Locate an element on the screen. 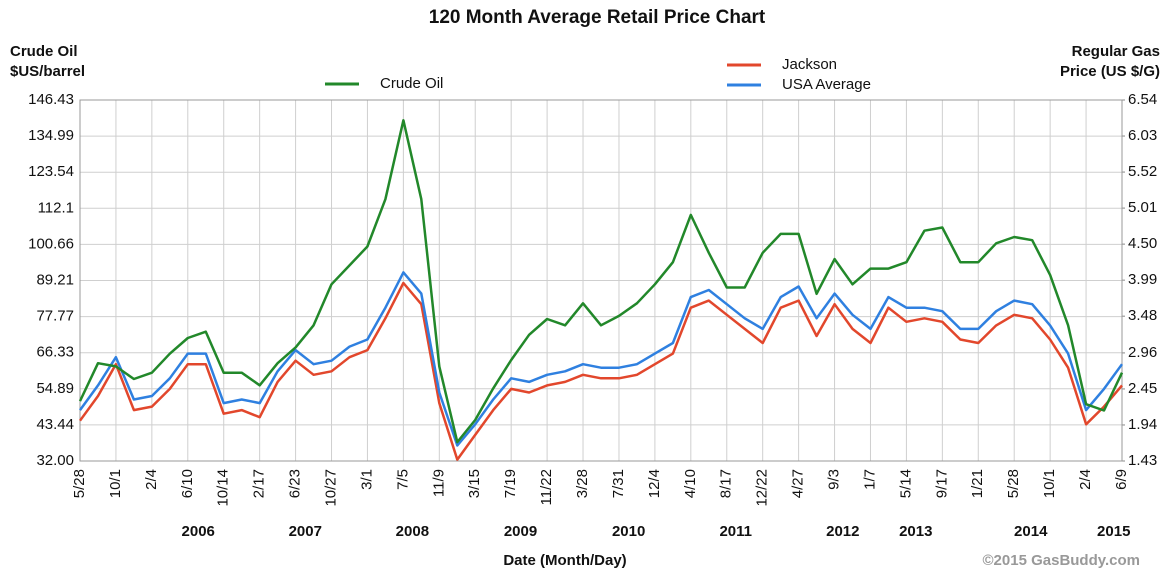  x-tick-label: 10/27 is located at coordinates (330, 488).